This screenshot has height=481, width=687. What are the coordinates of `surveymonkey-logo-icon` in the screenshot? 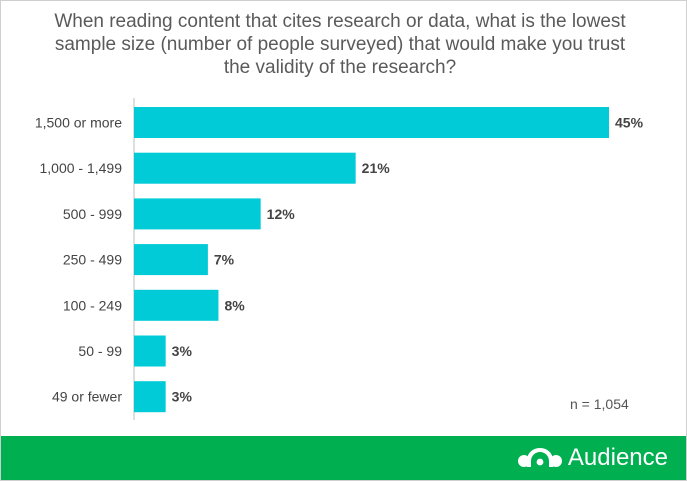 It's located at (539, 457).